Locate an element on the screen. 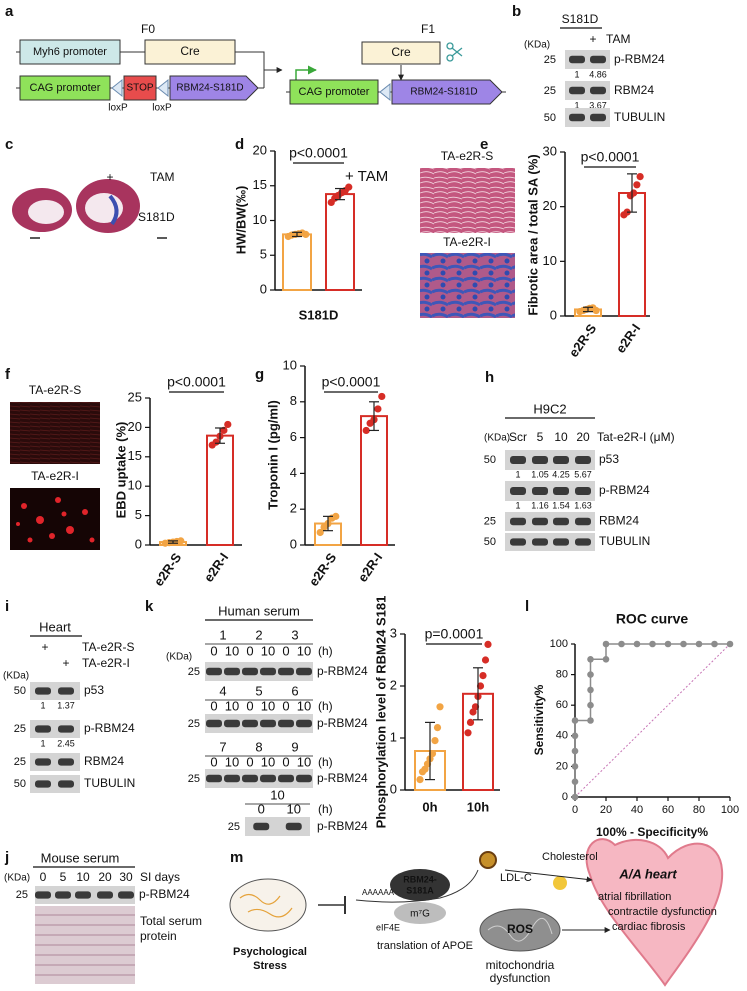 The width and height of the screenshot is (747, 991). x-tick-label: e2R-I is located at coordinates (216, 567).